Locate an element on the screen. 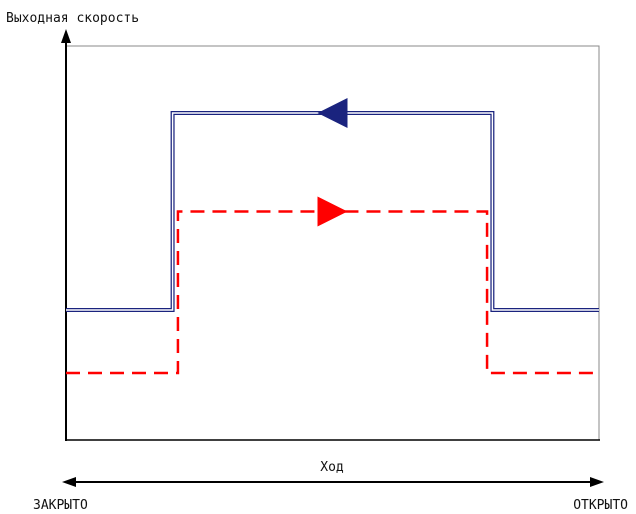  closed-label: ЗАКРЫТО is located at coordinates (60, 505).